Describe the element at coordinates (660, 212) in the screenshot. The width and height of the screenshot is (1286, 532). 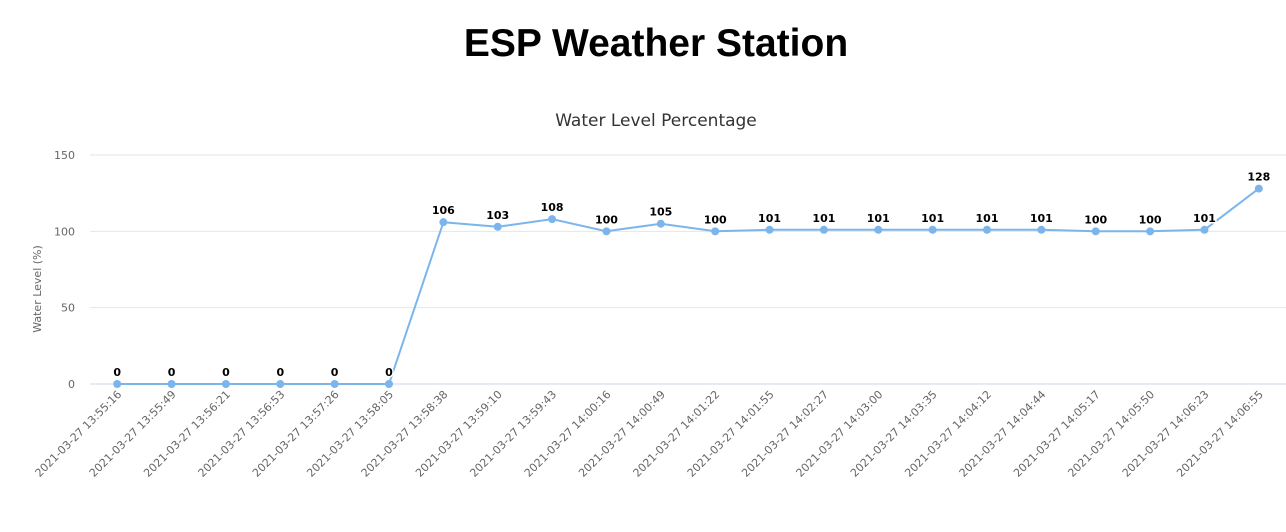
I see `data-label: 105` at that location.